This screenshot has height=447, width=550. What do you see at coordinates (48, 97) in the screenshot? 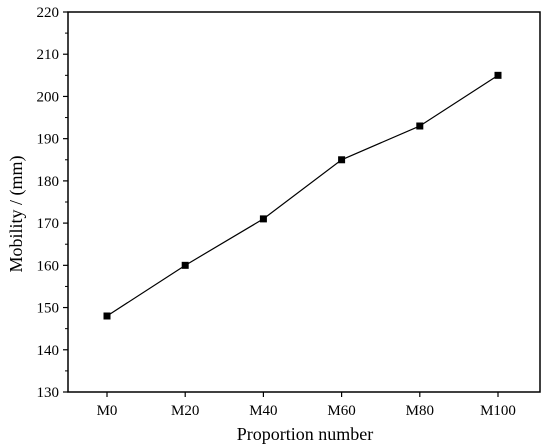
I see `y-tick-label: 200` at bounding box center [48, 97].